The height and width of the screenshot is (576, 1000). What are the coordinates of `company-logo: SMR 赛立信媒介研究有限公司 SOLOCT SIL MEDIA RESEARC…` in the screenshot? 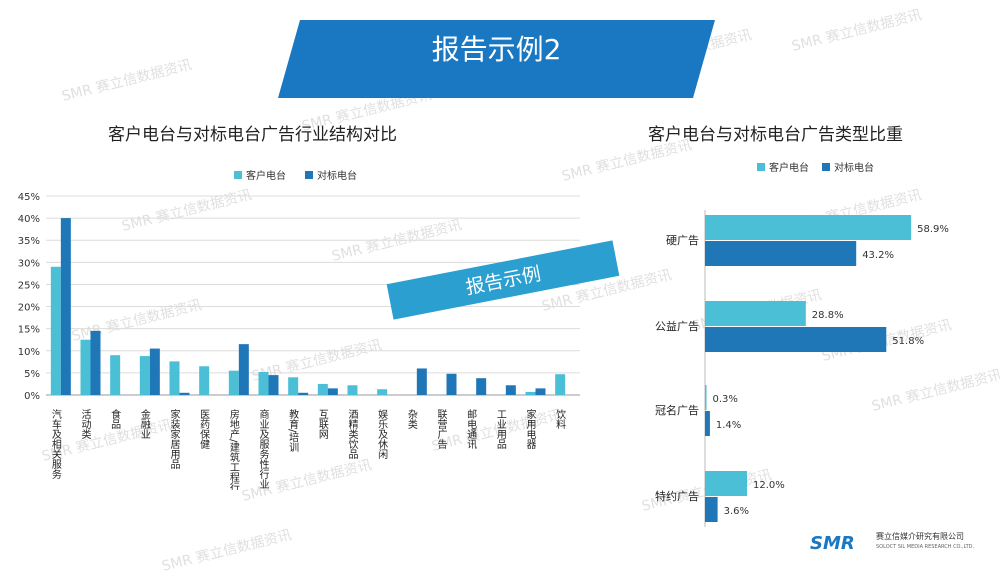 It's located at (891, 542).